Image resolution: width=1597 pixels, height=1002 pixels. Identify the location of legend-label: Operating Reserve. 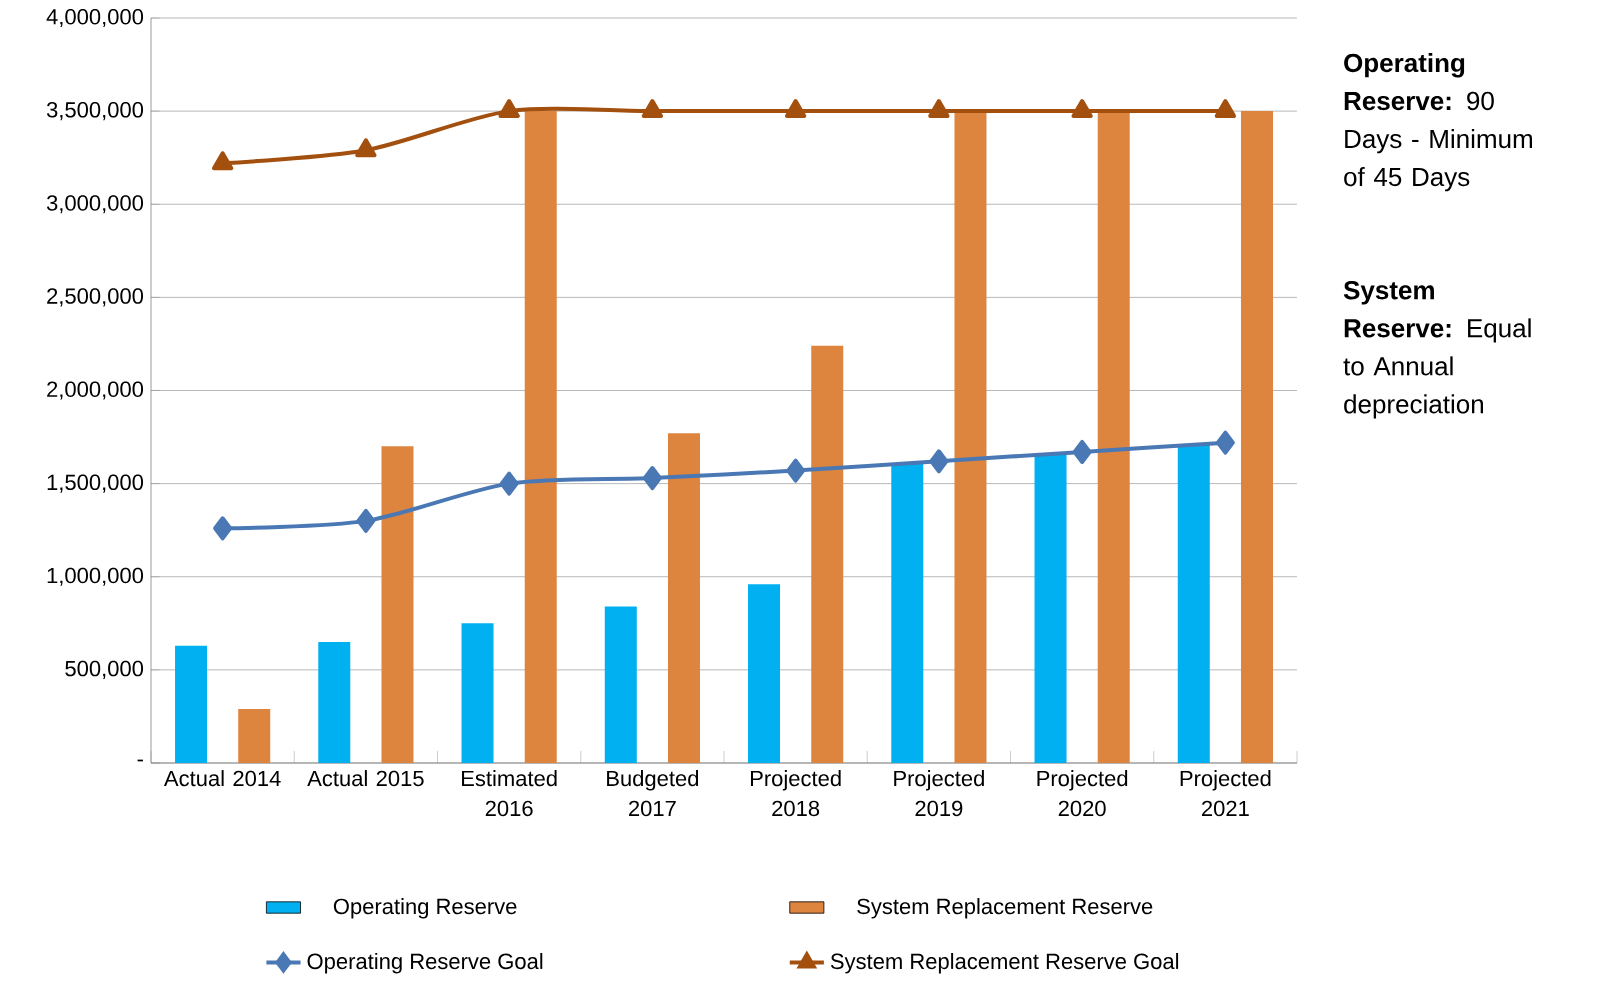
(425, 908).